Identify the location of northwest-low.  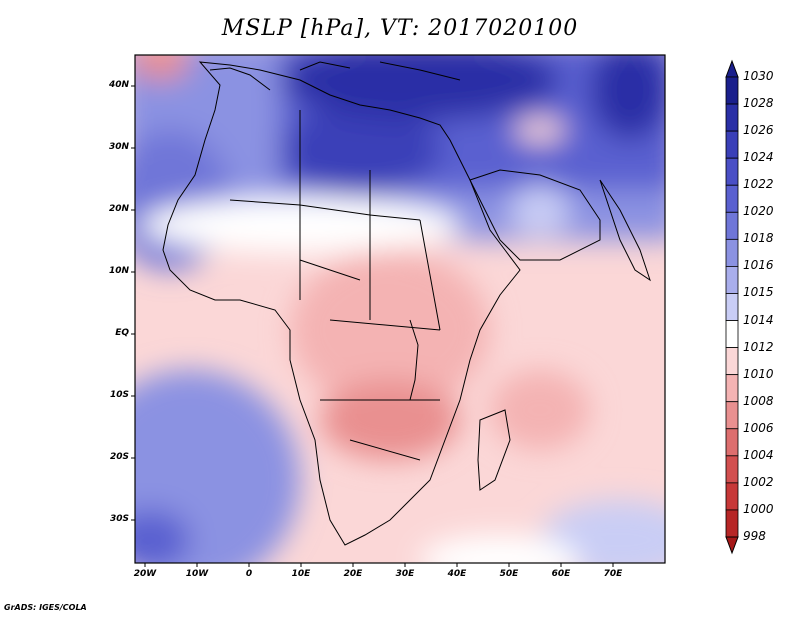
(162, 67).